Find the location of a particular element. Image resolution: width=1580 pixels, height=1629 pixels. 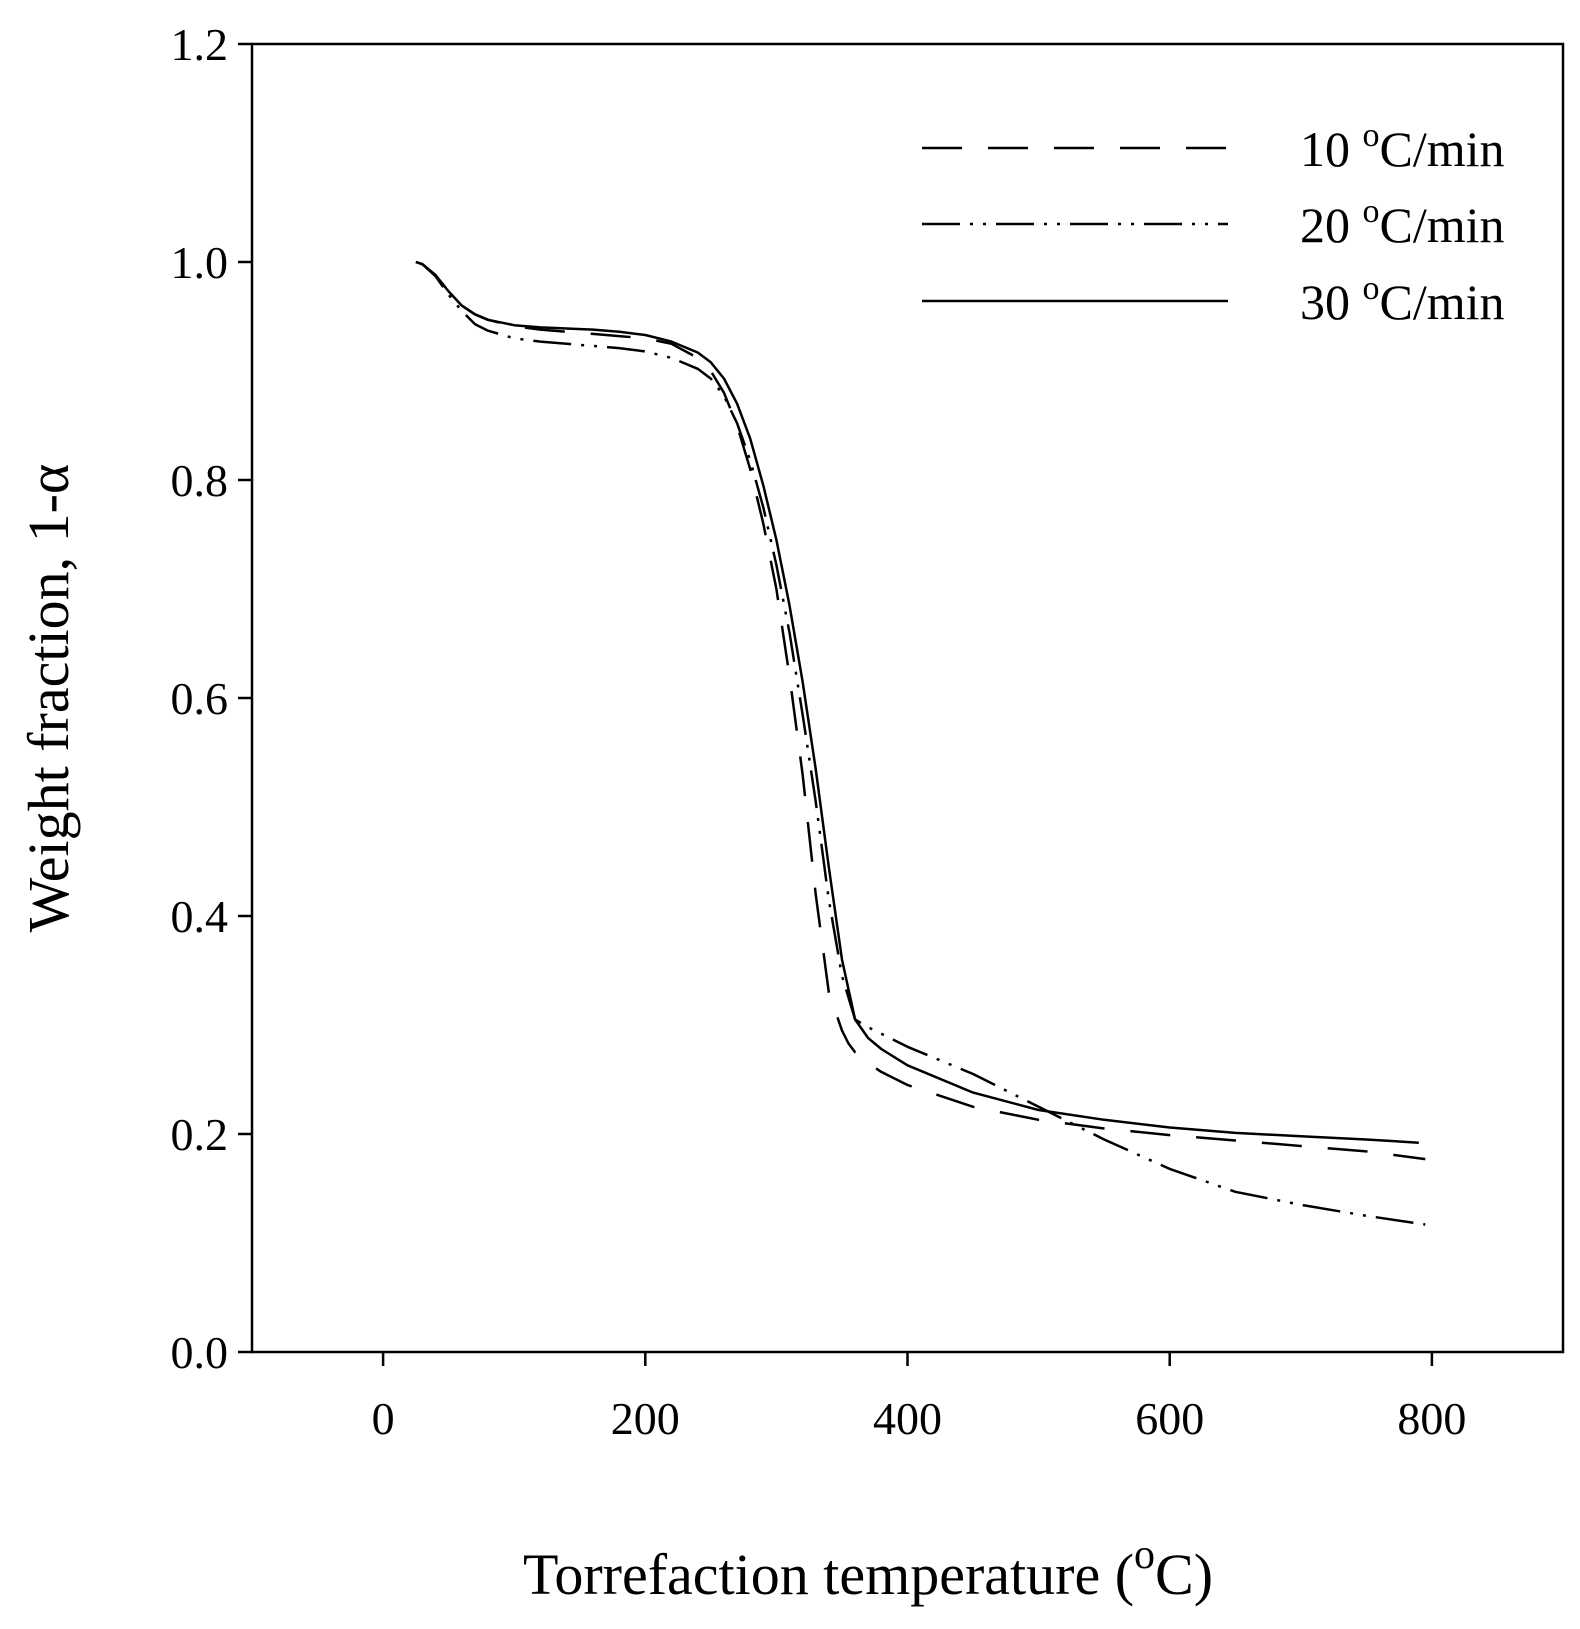

legend-label-20-number: 20 is located at coordinates (1331, 225).